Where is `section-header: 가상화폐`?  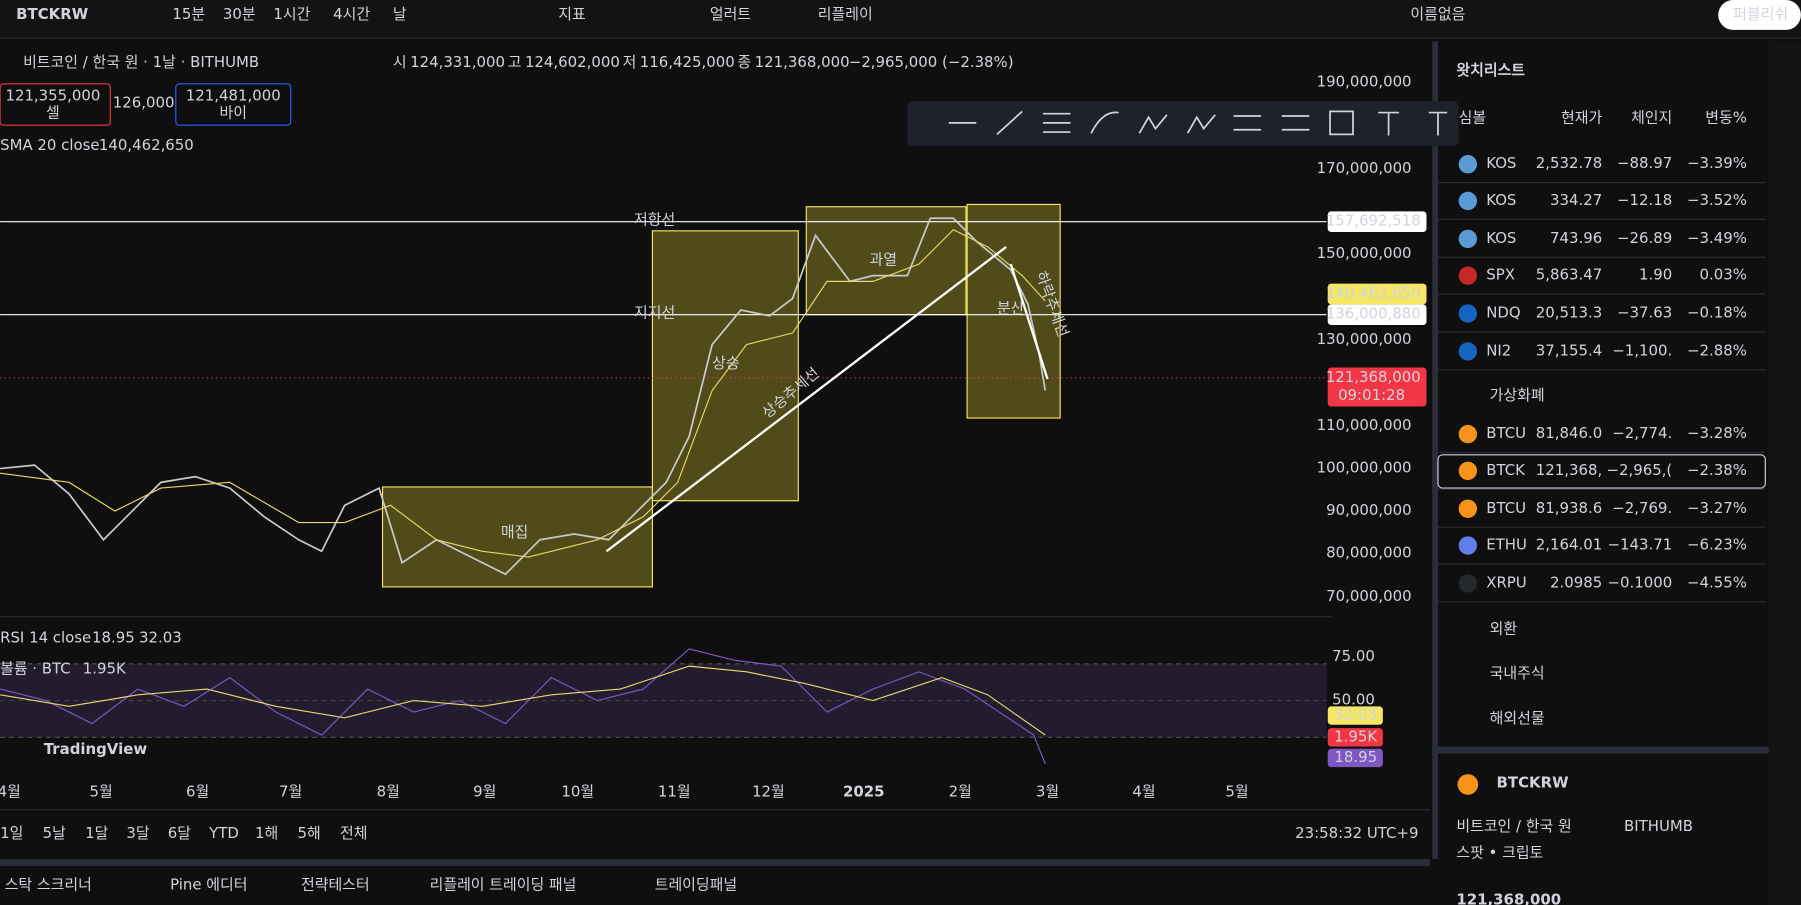
section-header: 가상화폐 is located at coordinates (1517, 395).